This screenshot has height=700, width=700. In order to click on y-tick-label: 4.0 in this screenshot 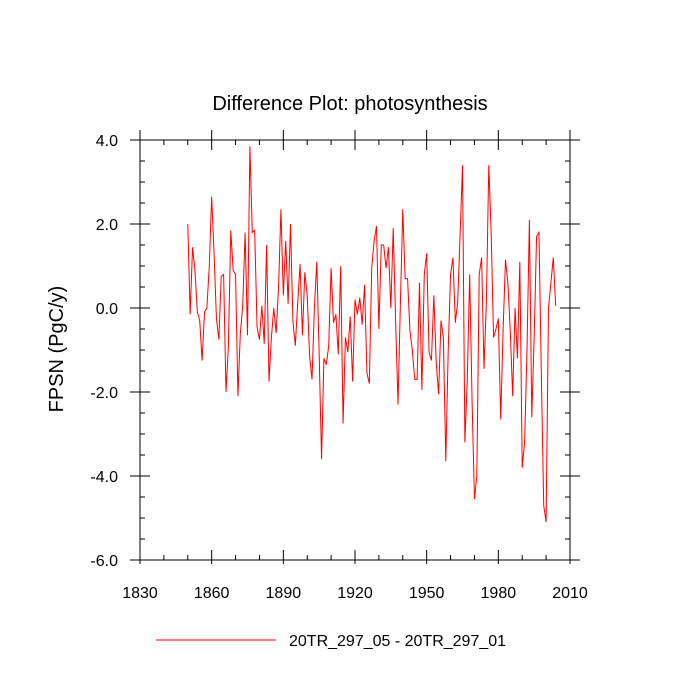, I will do `click(107, 141)`.